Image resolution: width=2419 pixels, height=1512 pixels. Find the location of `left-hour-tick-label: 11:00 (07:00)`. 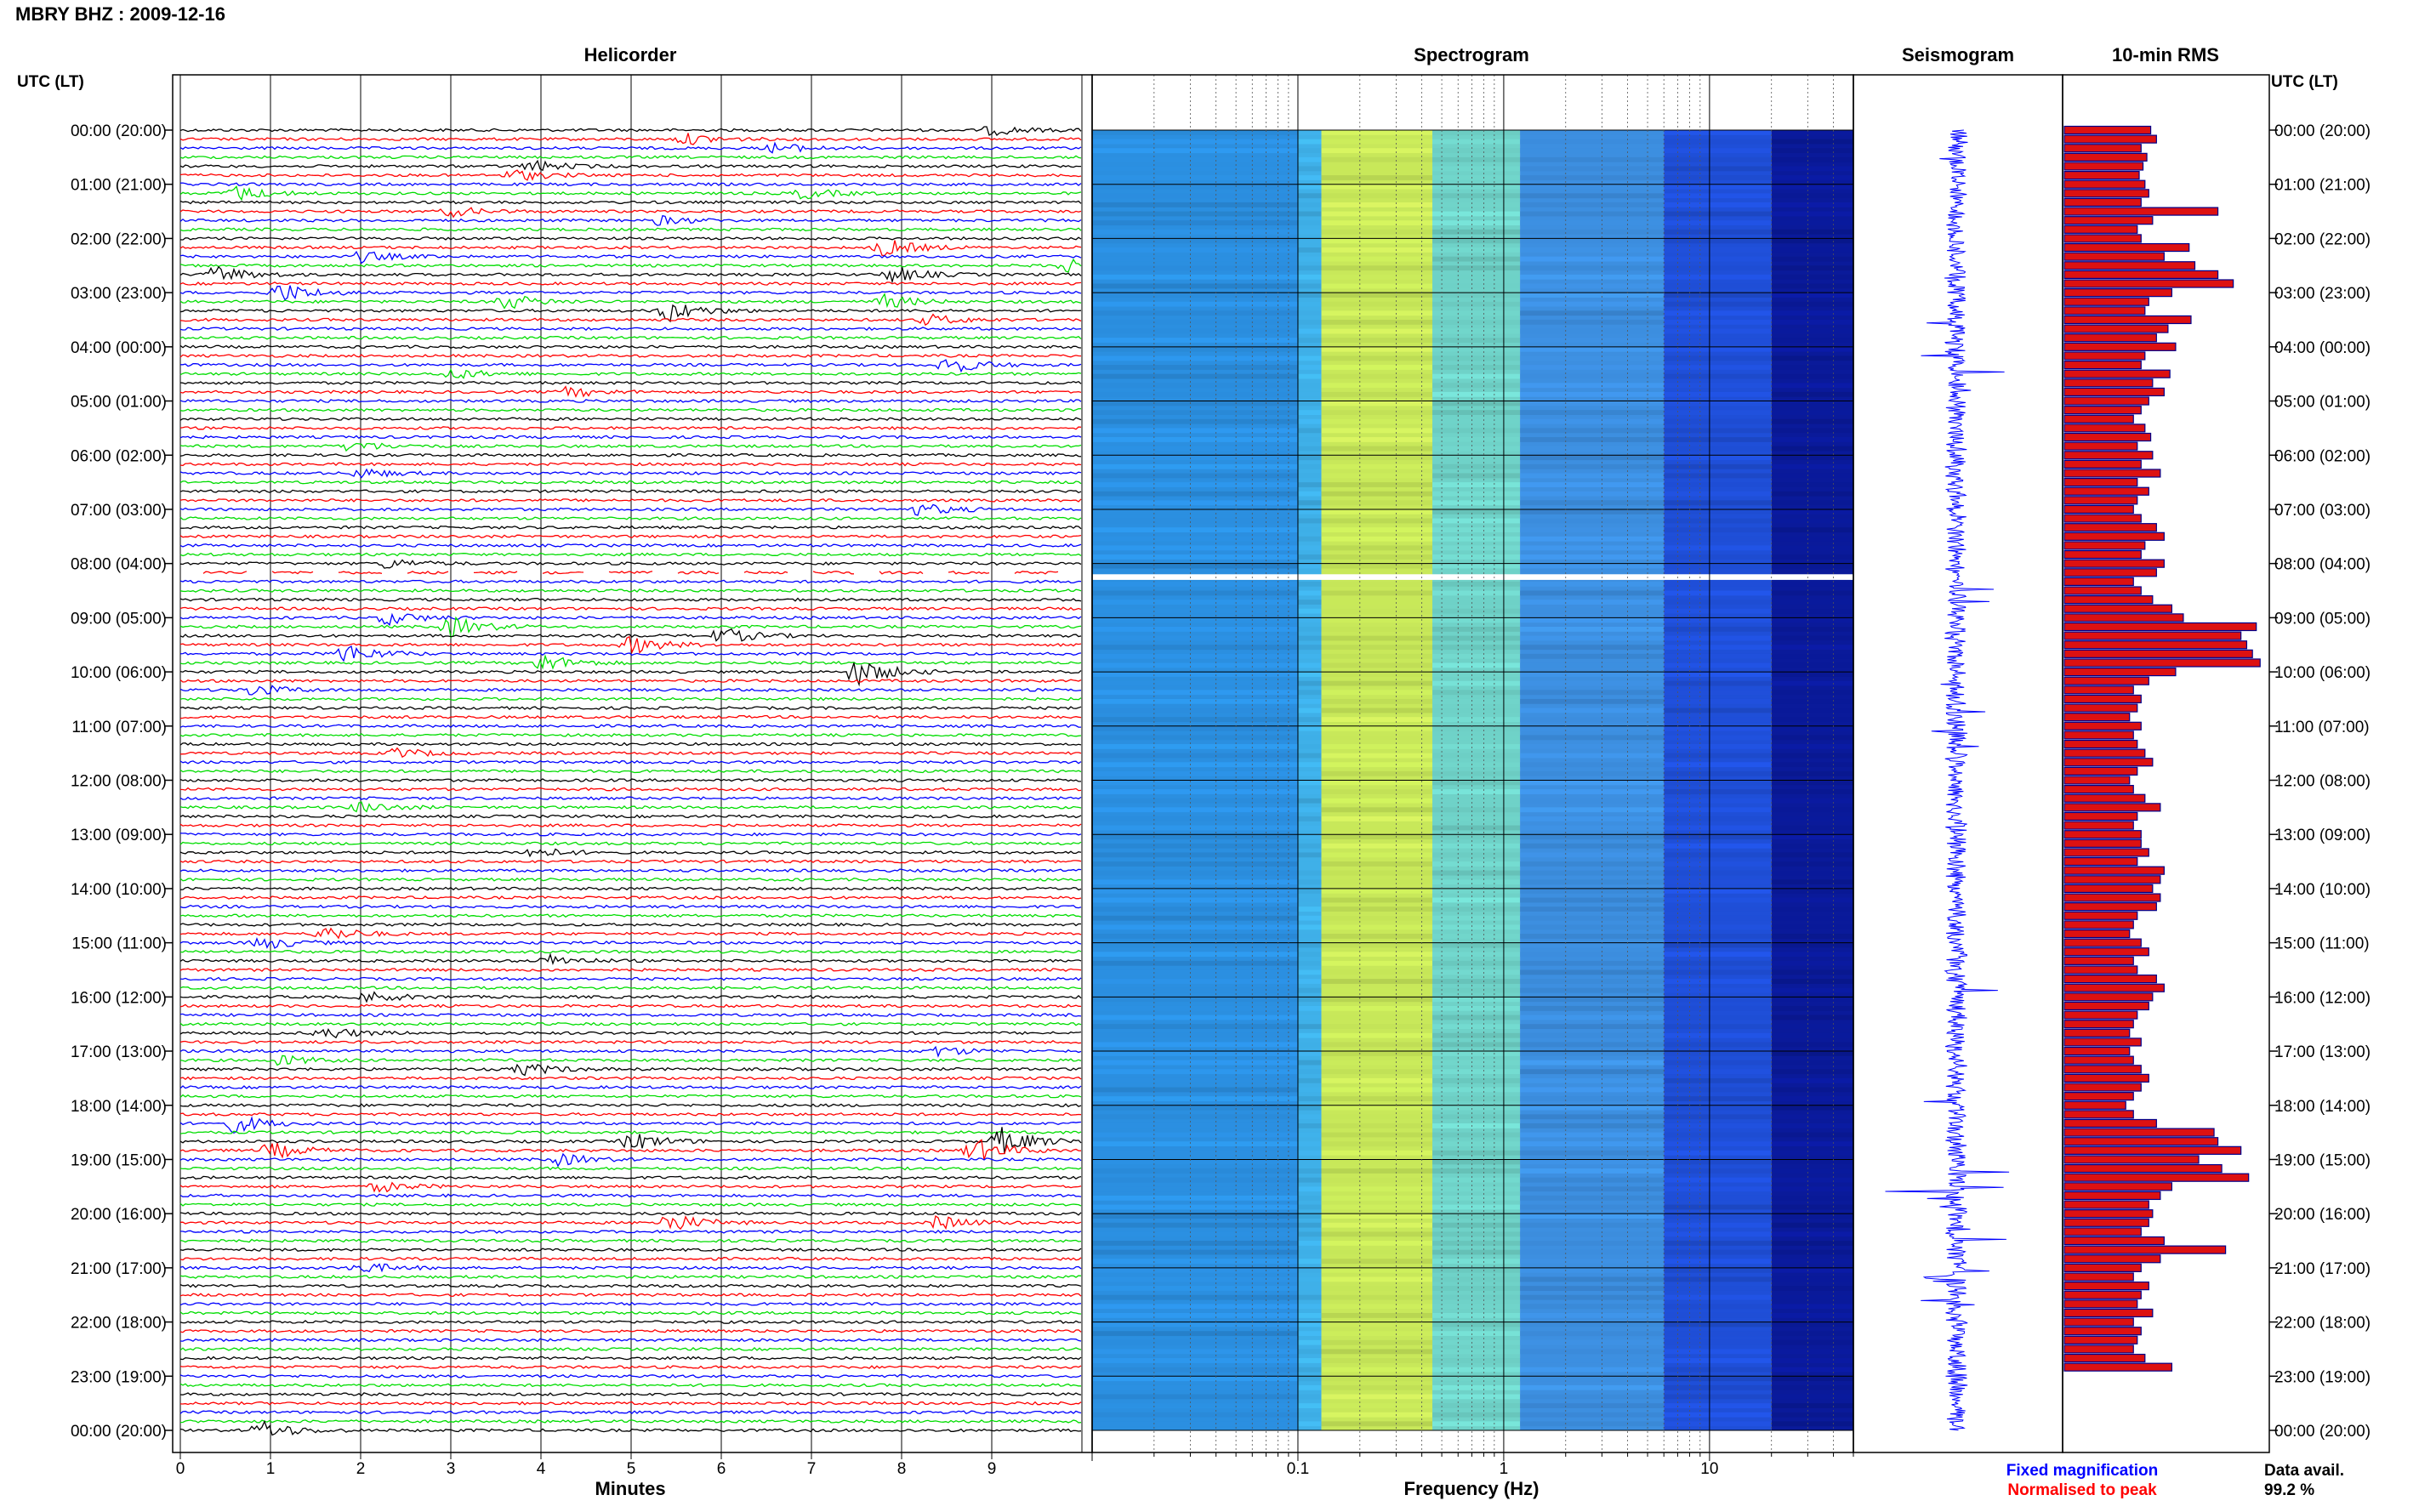

left-hour-tick-label: 11:00 (07:00) is located at coordinates (119, 727).